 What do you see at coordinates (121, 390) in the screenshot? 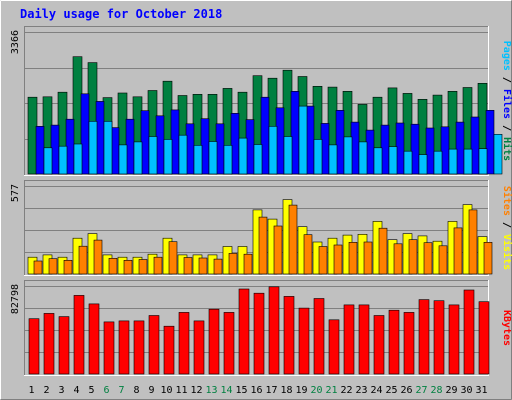
I see `x-tick-label-7: 7` at bounding box center [121, 390].